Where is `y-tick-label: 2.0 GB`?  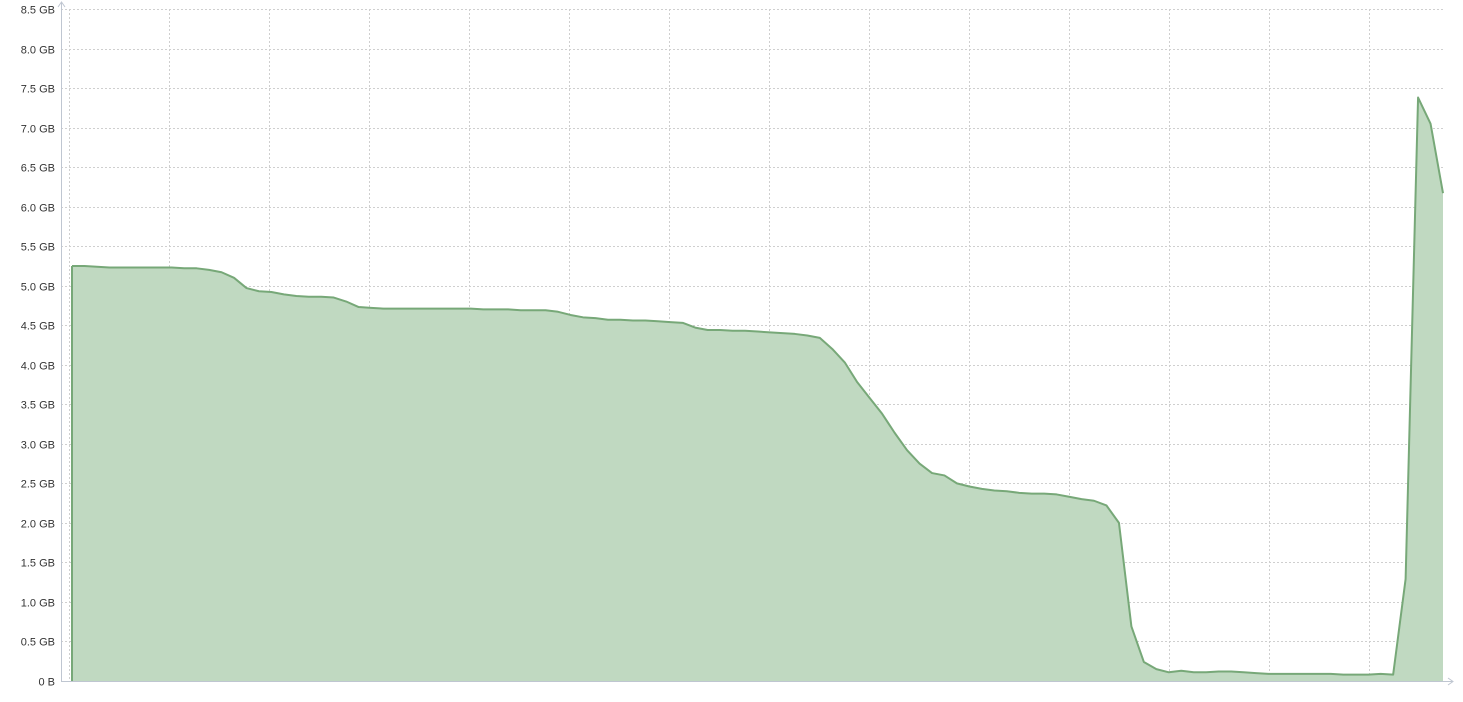 y-tick-label: 2.0 GB is located at coordinates (38, 525).